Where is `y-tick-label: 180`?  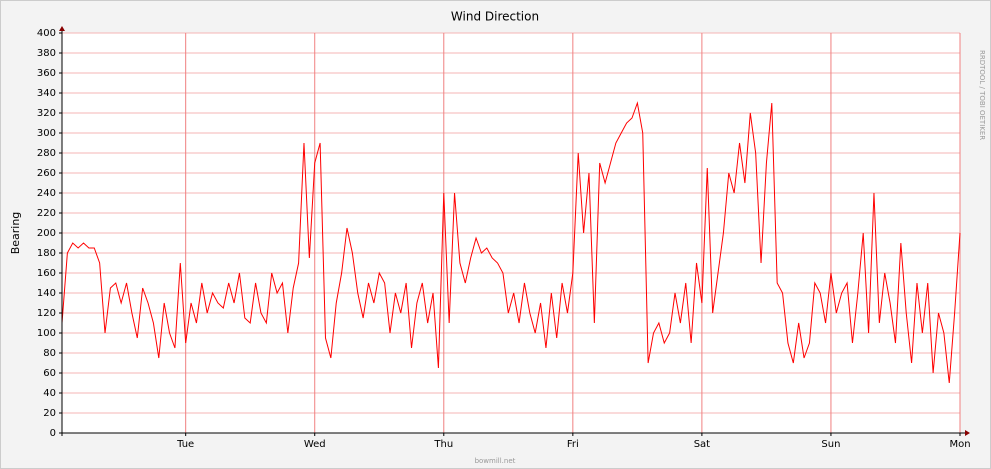 y-tick-label: 180 is located at coordinates (46, 253).